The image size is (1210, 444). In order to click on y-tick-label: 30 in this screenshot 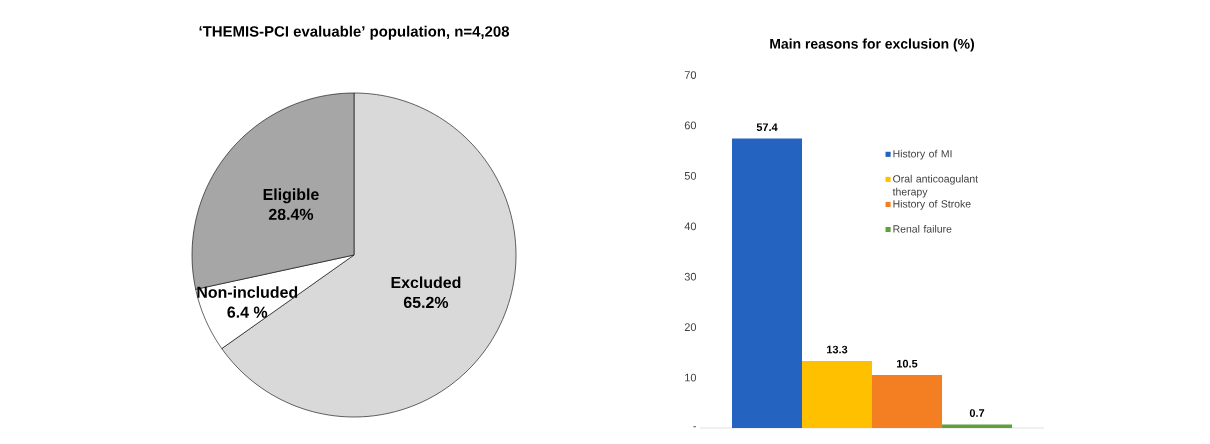, I will do `click(690, 276)`.